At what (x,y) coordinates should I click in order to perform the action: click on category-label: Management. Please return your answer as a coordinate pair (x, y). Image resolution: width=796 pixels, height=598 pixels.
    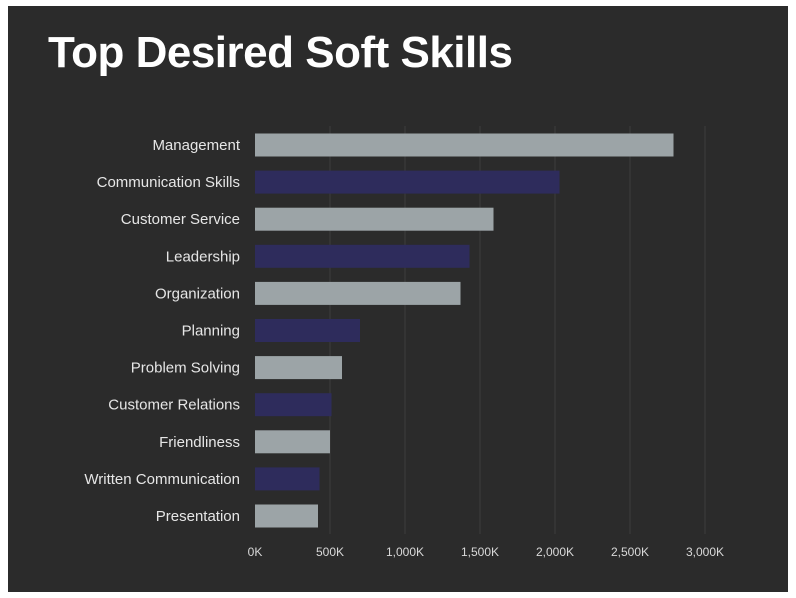
    Looking at the image, I should click on (196, 145).